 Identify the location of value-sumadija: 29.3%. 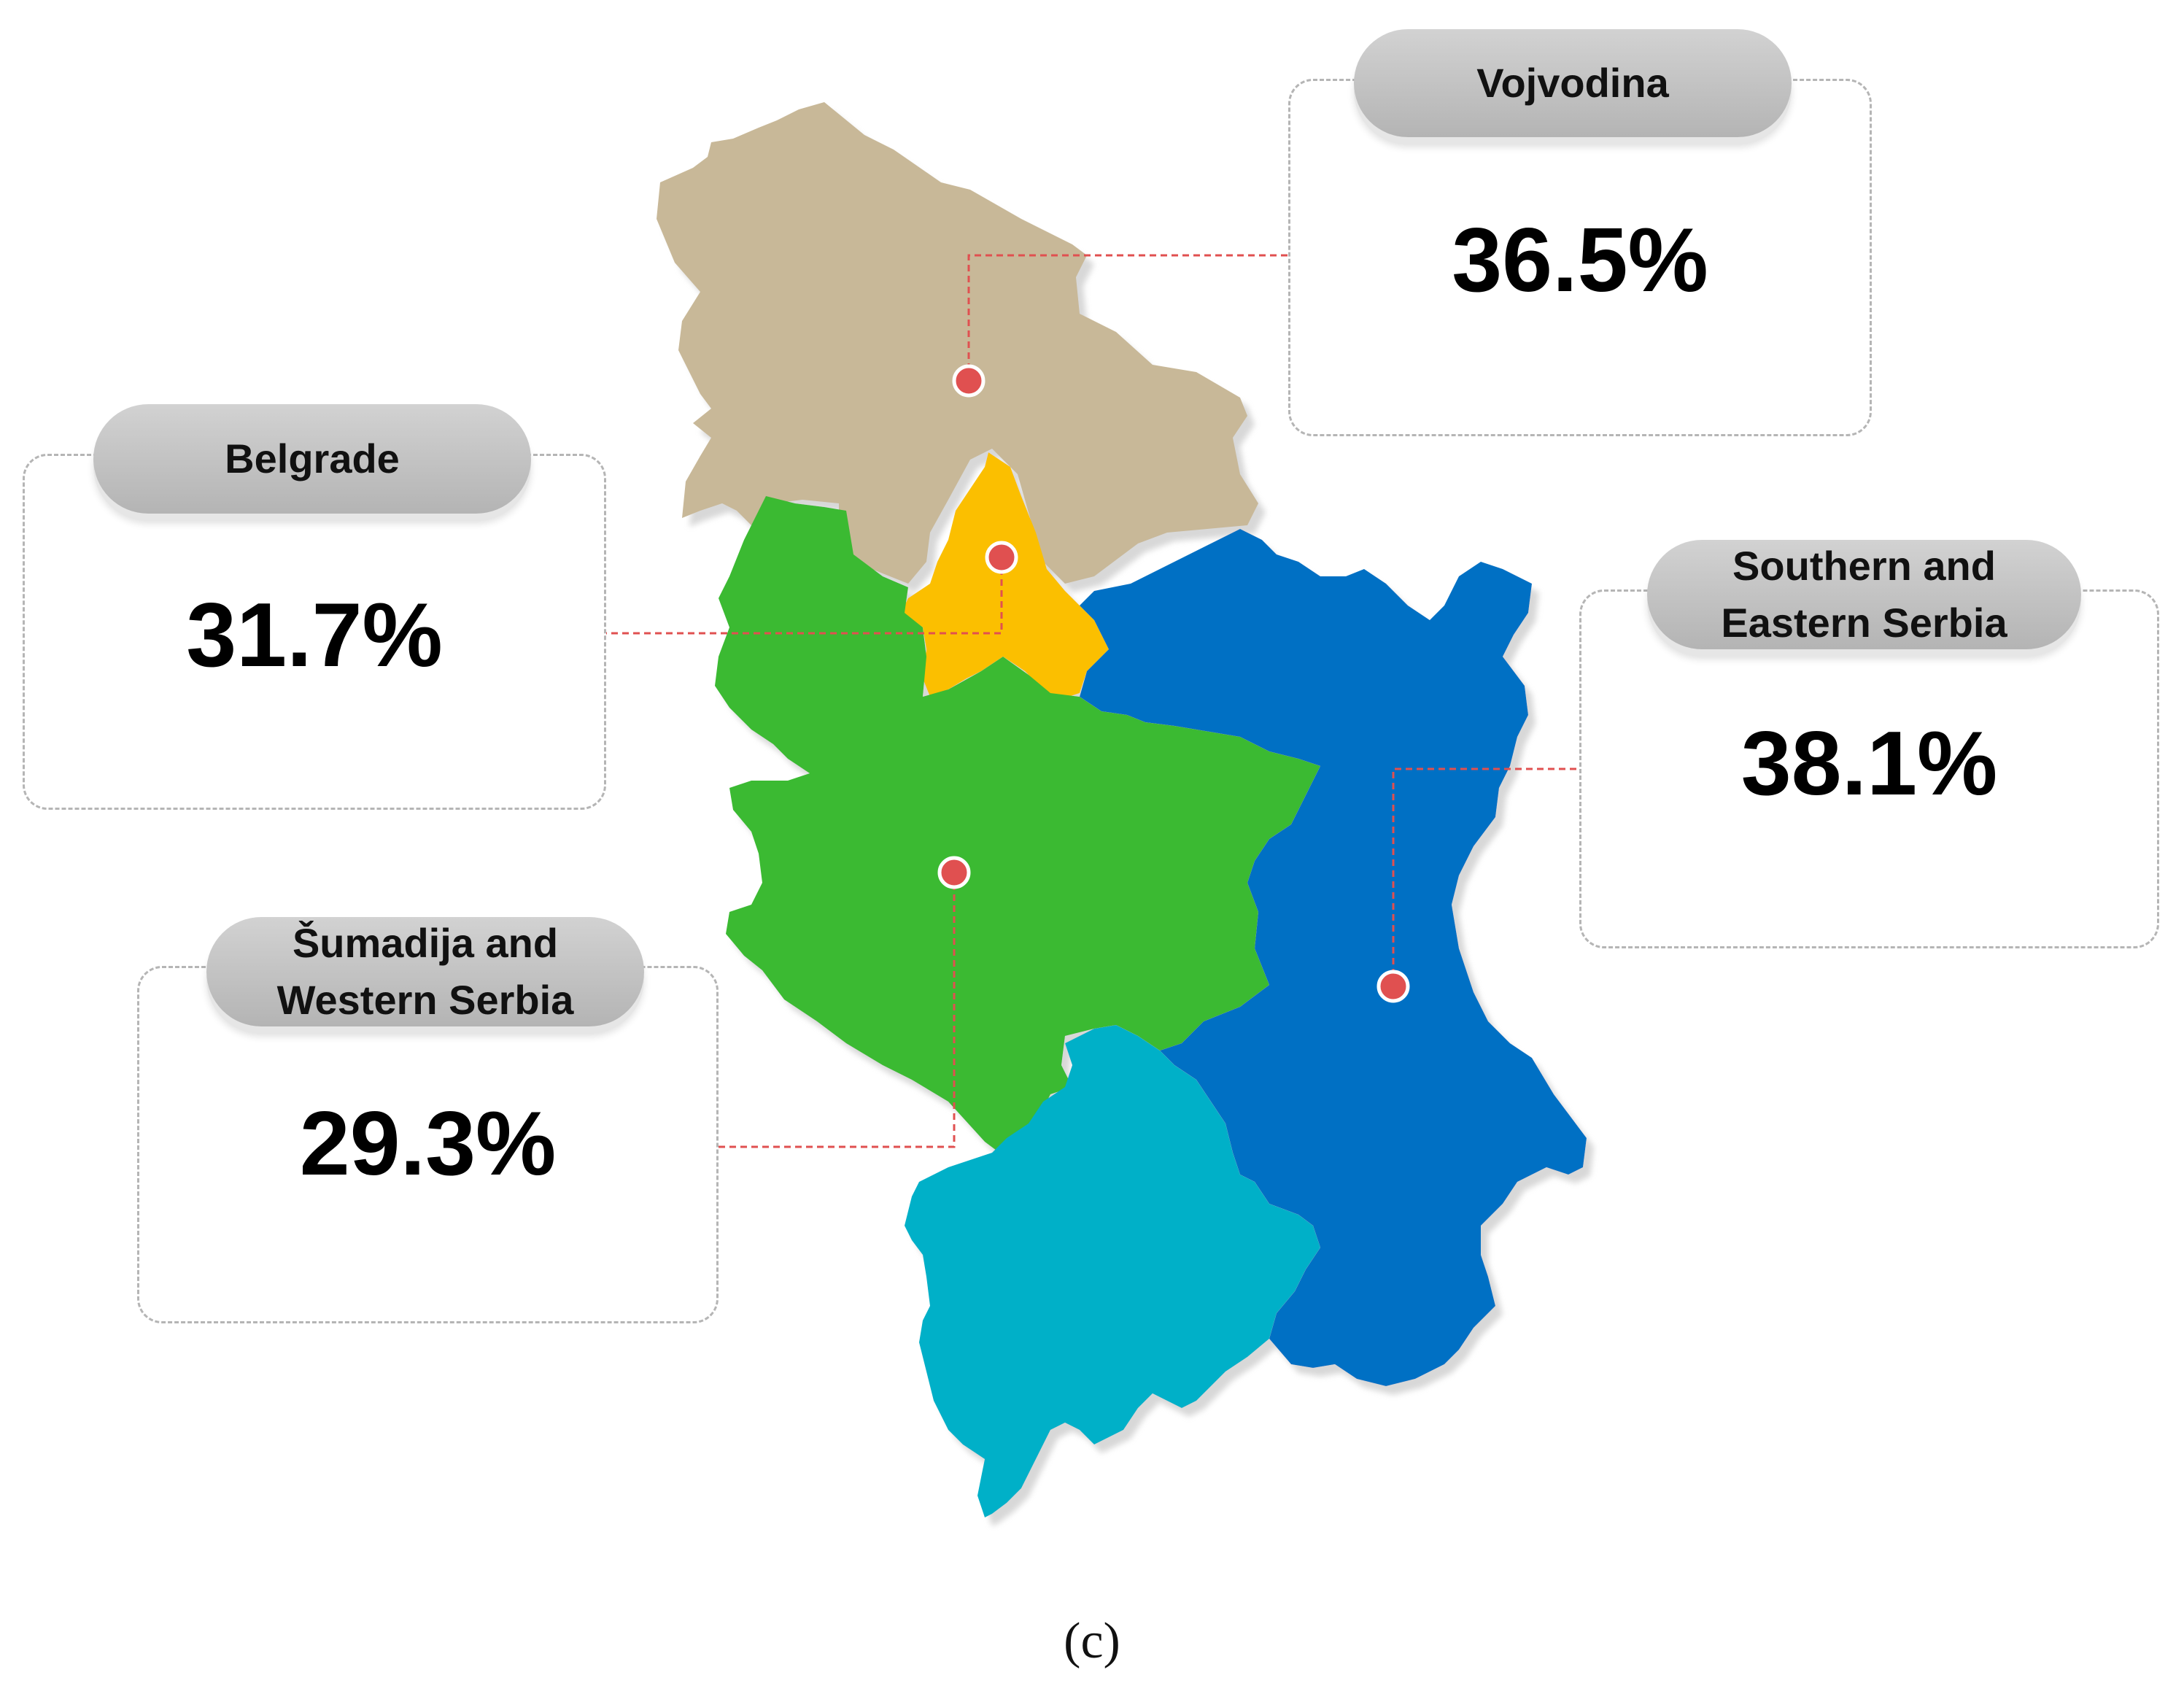
(428, 1144).